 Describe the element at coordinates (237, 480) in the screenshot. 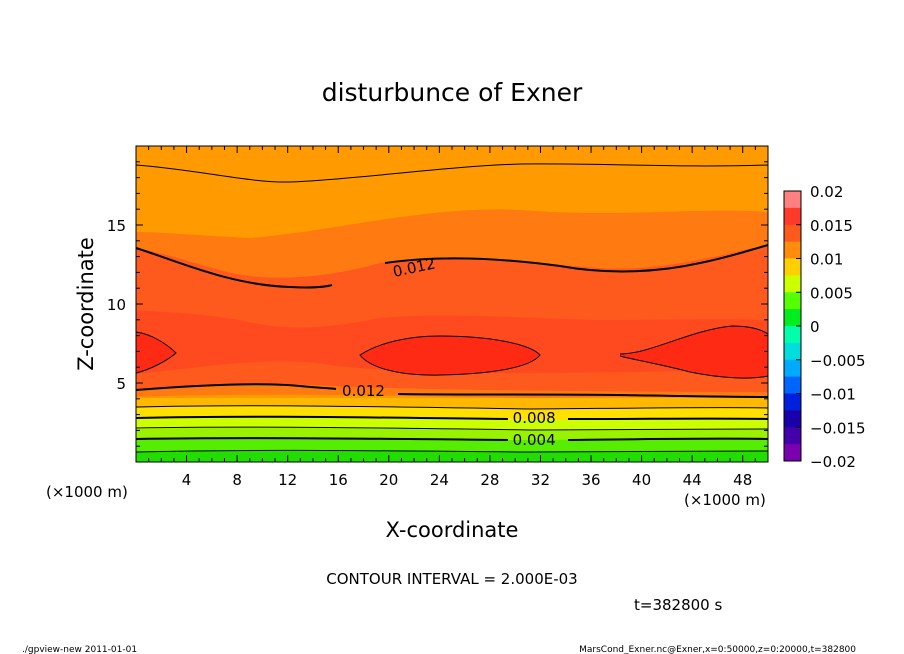

I see `x-tick-label: 8` at that location.